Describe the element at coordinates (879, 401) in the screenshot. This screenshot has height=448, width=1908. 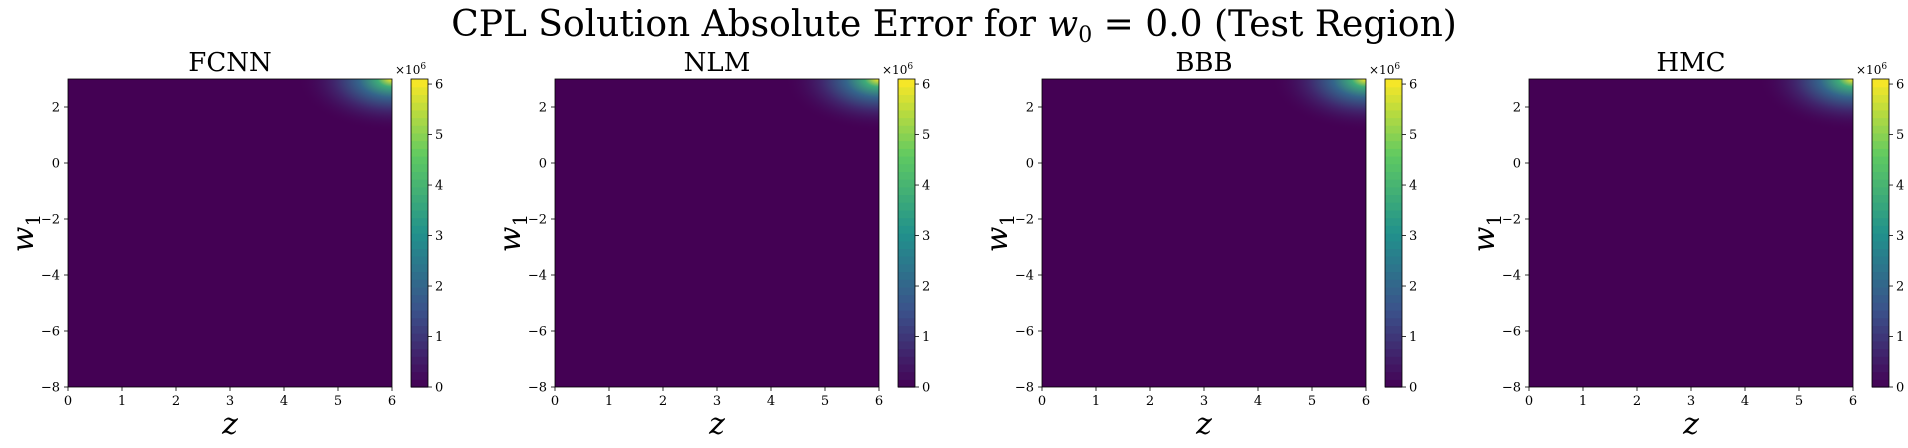
I see `x-tick-label: 6` at that location.